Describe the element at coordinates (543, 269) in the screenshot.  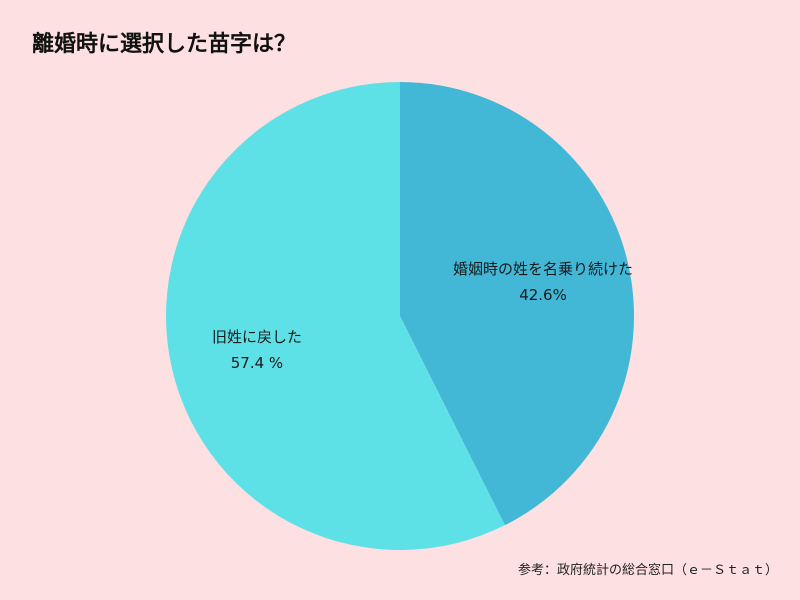
I see `slice-label-0: 婚姻時の姓を名乗り続けた` at that location.